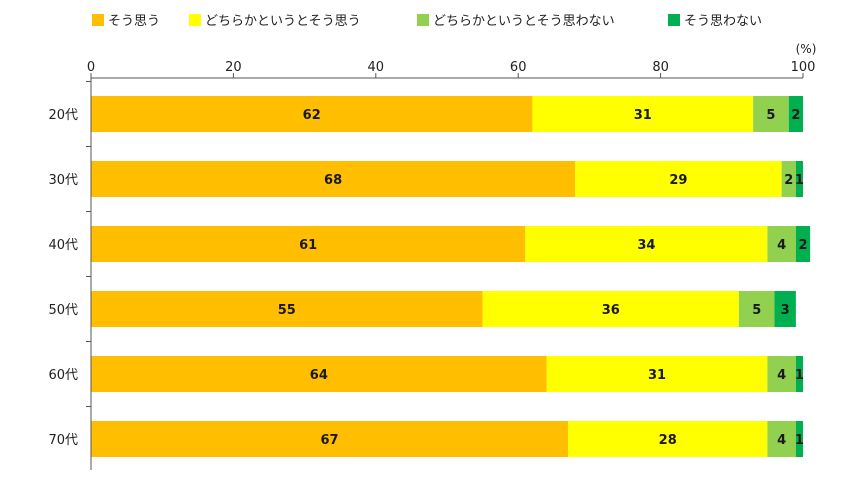 The width and height of the screenshot is (859, 483). I want to click on data-label-4-3: 1, so click(799, 375).